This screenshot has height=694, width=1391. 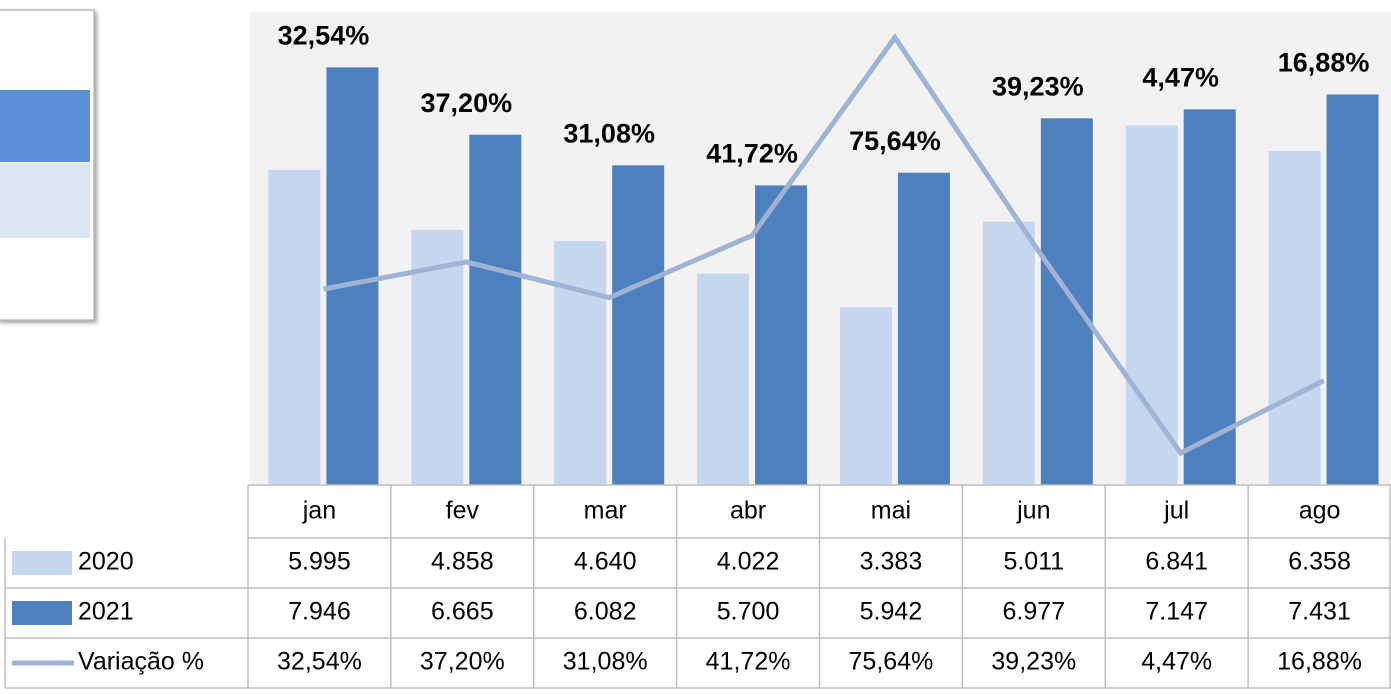 What do you see at coordinates (605, 612) in the screenshot?
I see `table-value: 6.082` at bounding box center [605, 612].